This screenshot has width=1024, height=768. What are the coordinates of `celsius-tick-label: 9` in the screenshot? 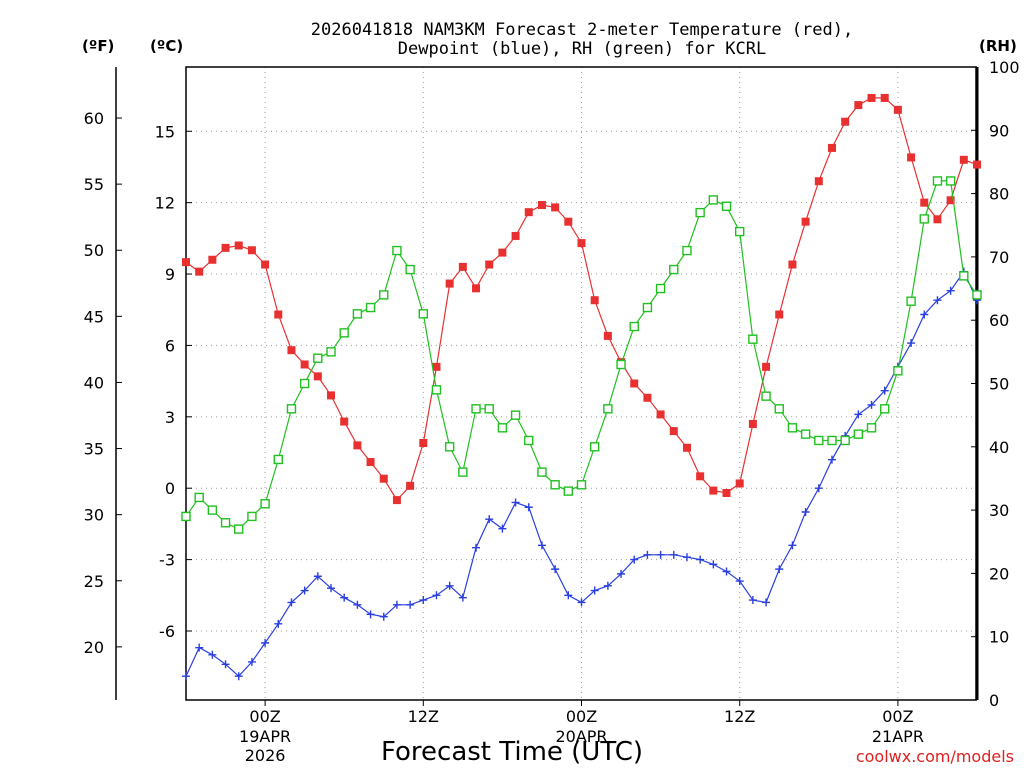 It's located at (170, 274).